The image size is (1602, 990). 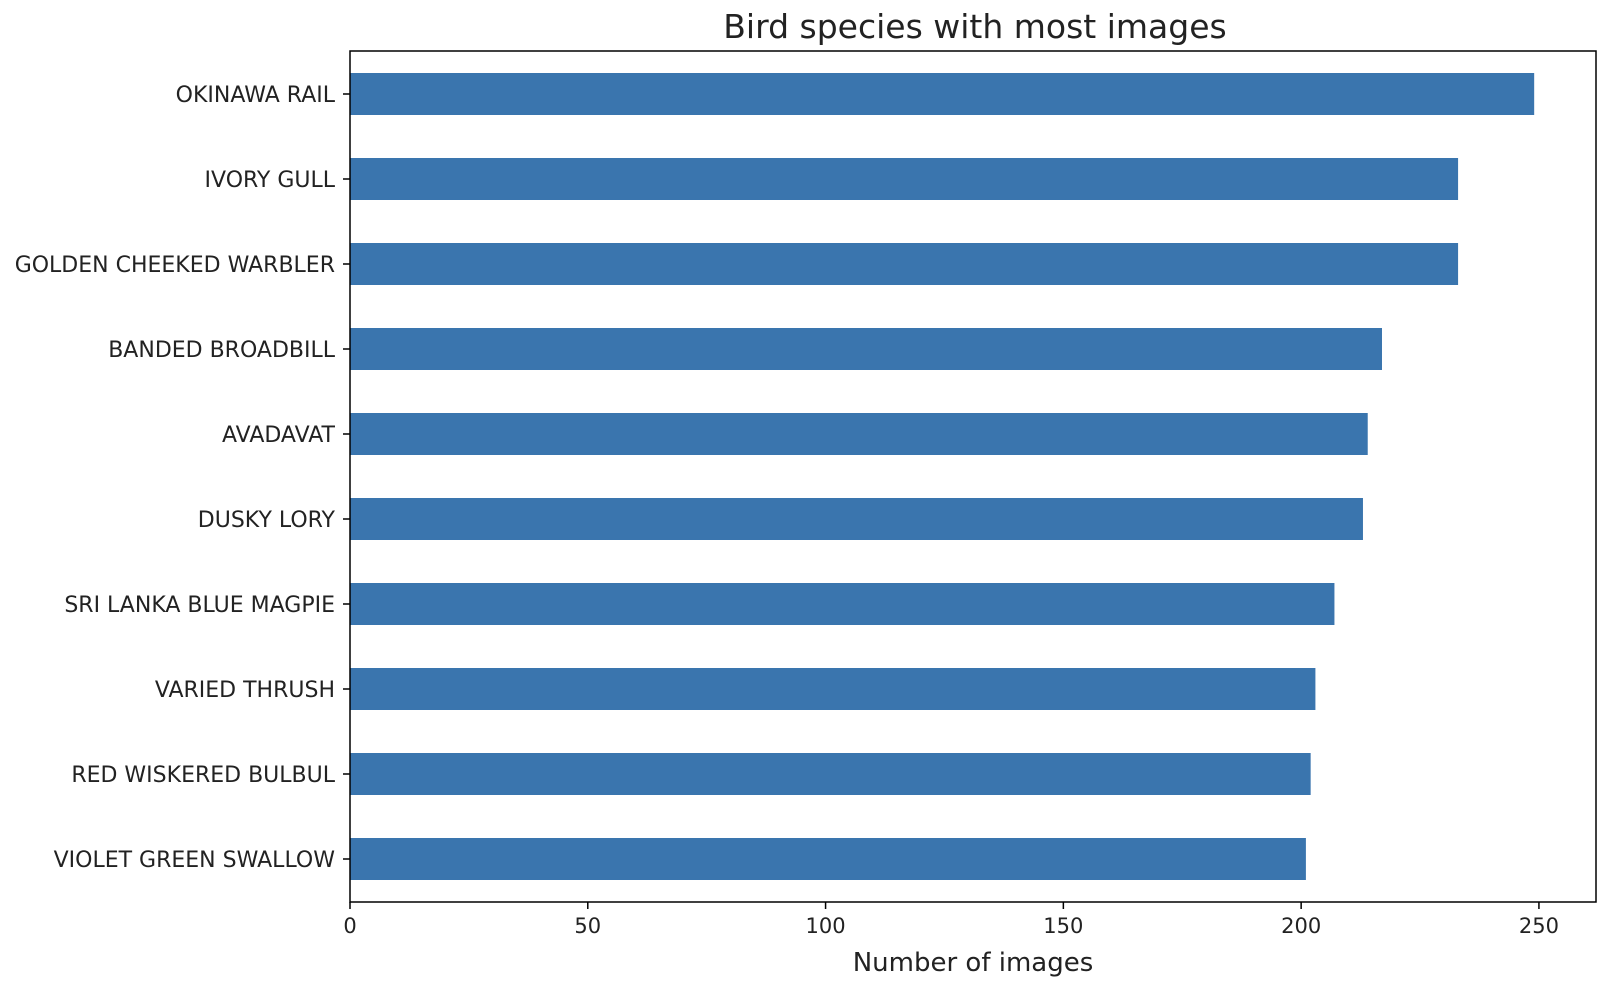 What do you see at coordinates (256, 95) in the screenshot?
I see `y-tick-label: OKINAWA RAIL` at bounding box center [256, 95].